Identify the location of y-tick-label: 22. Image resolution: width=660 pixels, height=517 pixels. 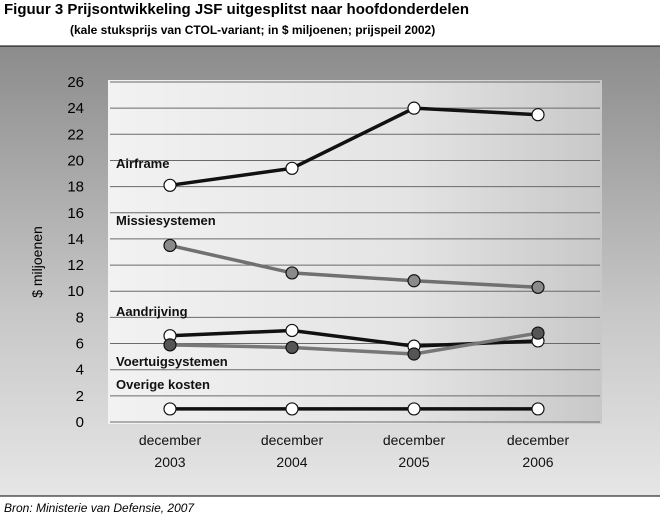
(75, 134).